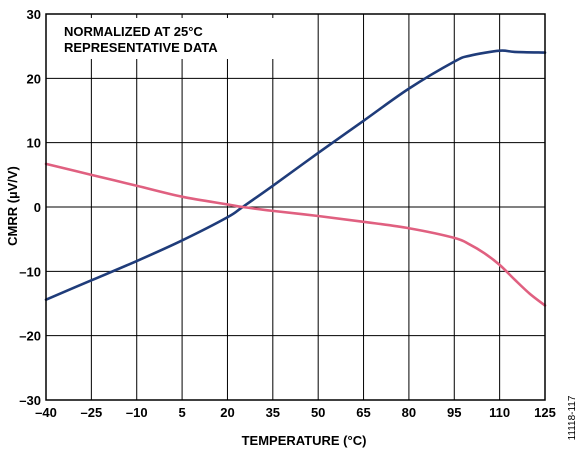 Image resolution: width=580 pixels, height=454 pixels. What do you see at coordinates (133, 31) in the screenshot?
I see `annotation-line-1: NORMALIZED AT 25°C` at bounding box center [133, 31].